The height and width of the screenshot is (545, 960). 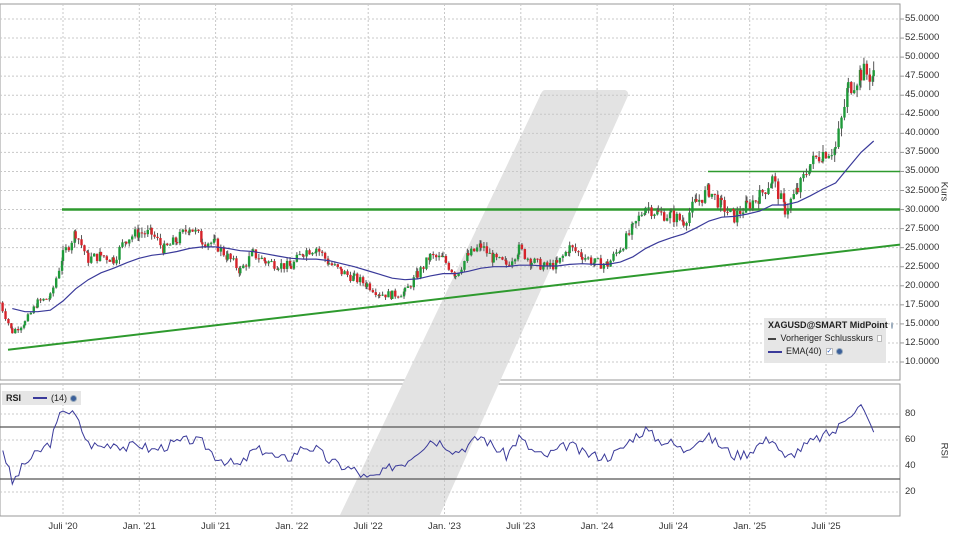 What do you see at coordinates (910, 413) in the screenshot?
I see `rsi-tick-label: 80` at bounding box center [910, 413].